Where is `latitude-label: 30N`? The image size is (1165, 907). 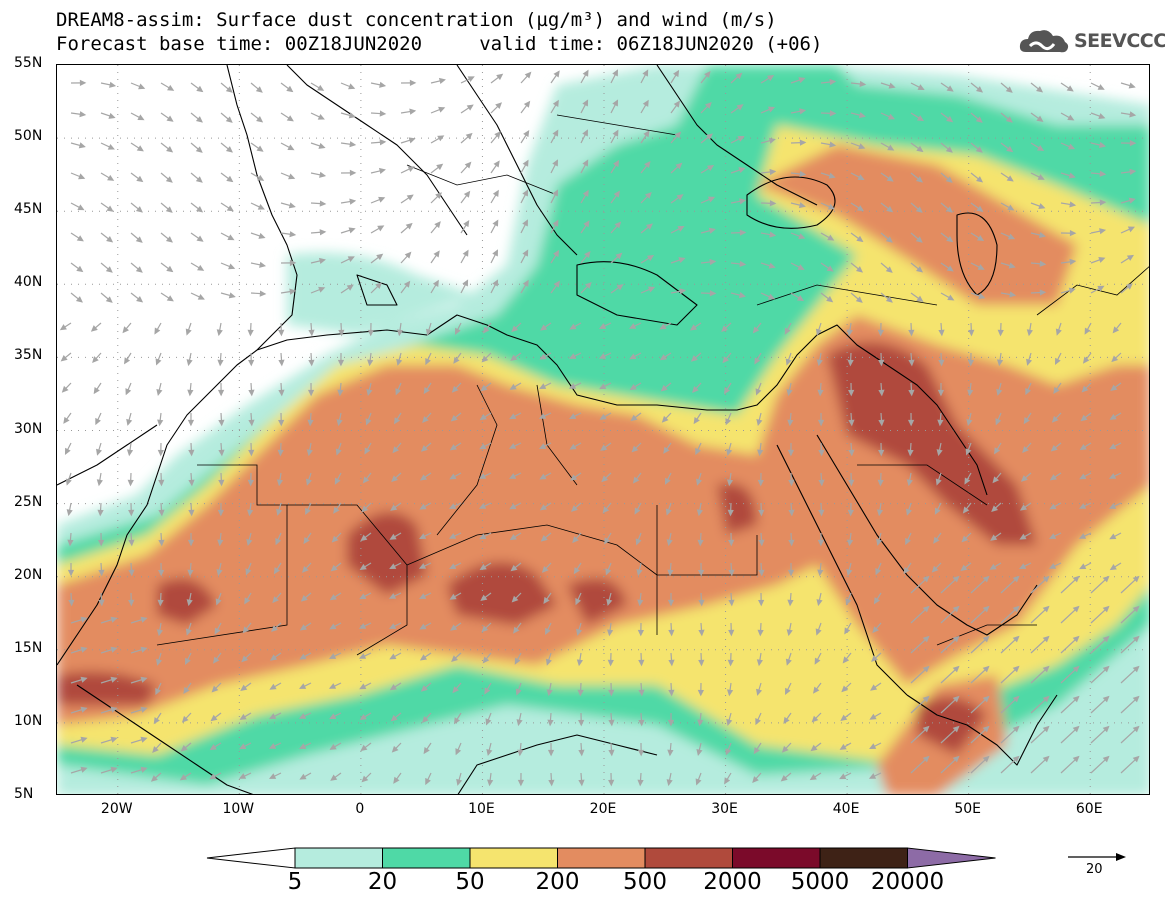 latitude-label: 30N is located at coordinates (28, 428).